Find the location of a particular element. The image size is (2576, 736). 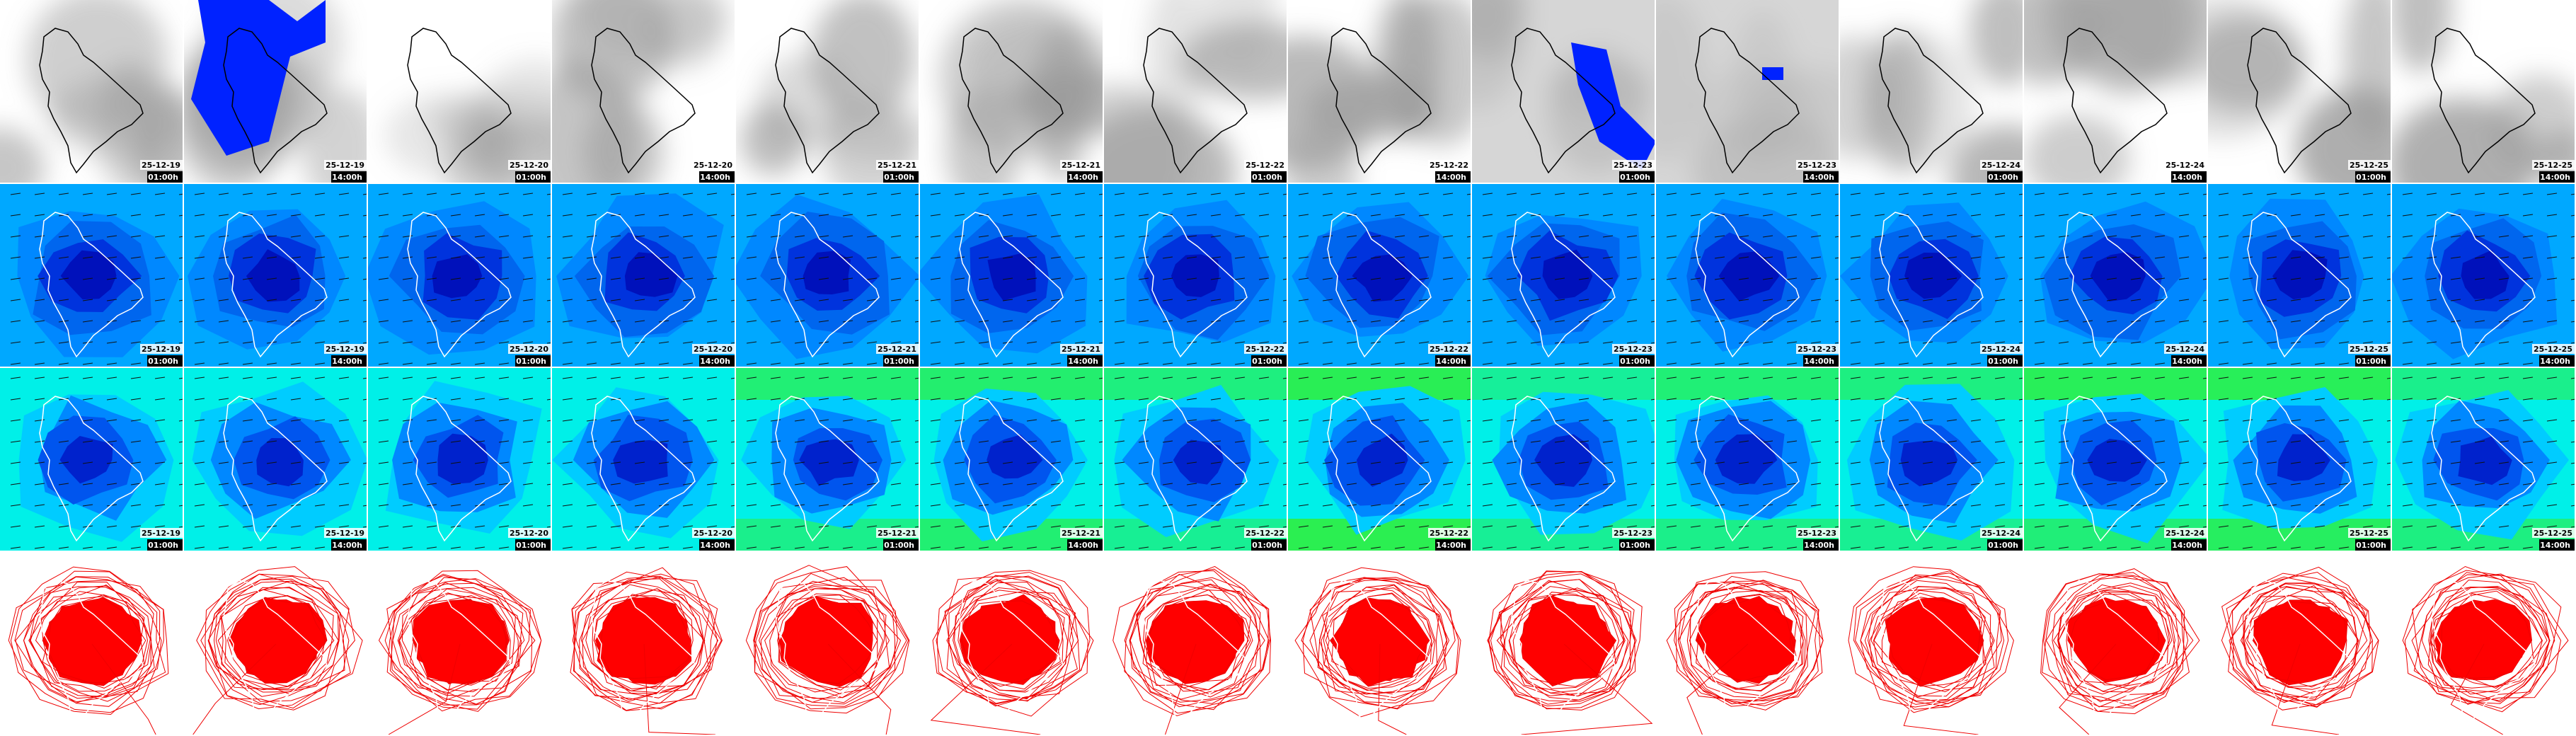

frame-time: 01:00h is located at coordinates (1635, 362).